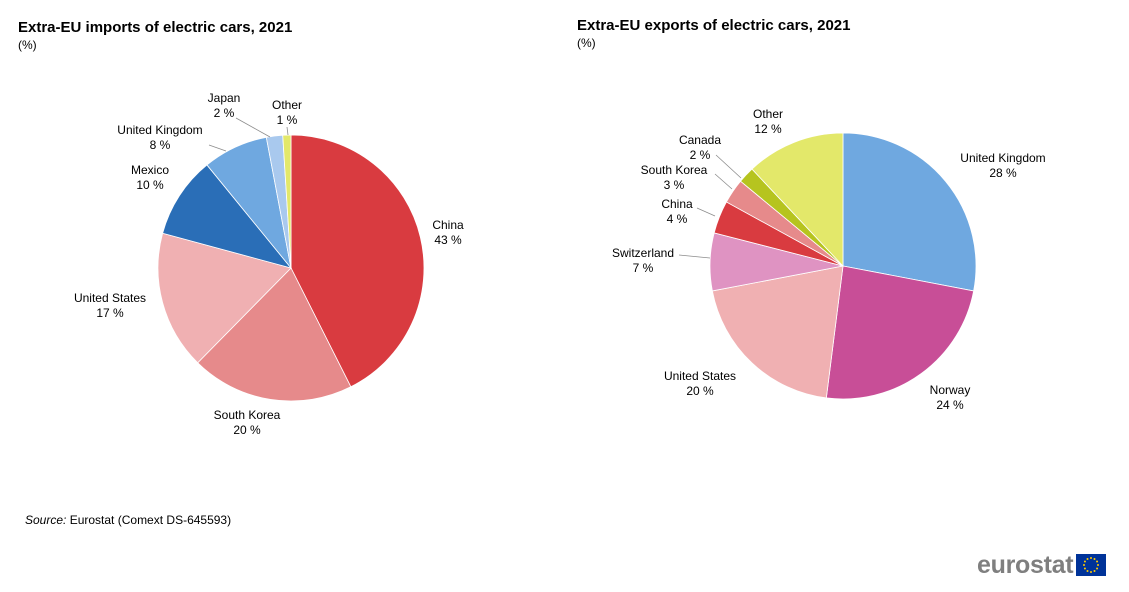 This screenshot has height=592, width=1129. I want to click on exports-leader-canada, so click(728, 166).